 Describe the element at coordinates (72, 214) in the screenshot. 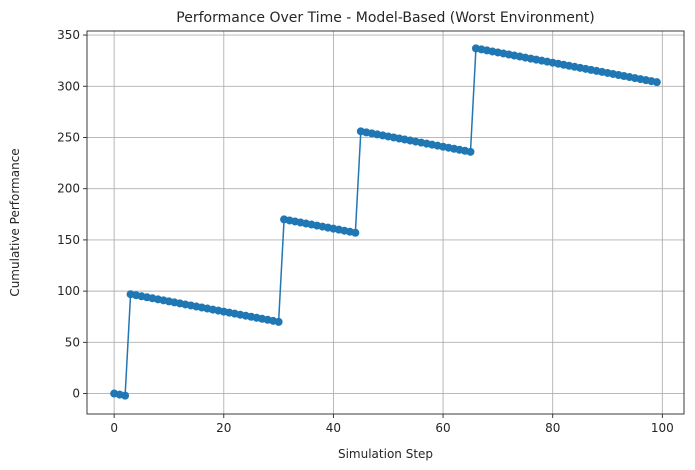

I see `y-axis: 0 50 100 150 200 250 300 350` at that location.